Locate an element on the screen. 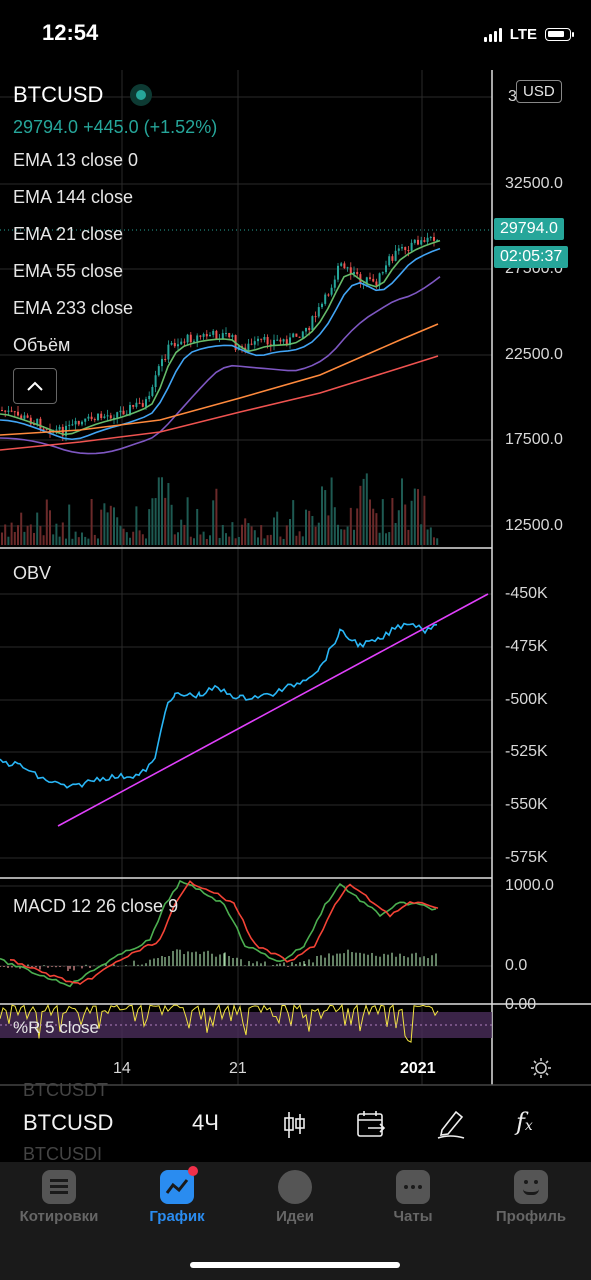  tab-chats: Чаты is located at coordinates (413, 1197).